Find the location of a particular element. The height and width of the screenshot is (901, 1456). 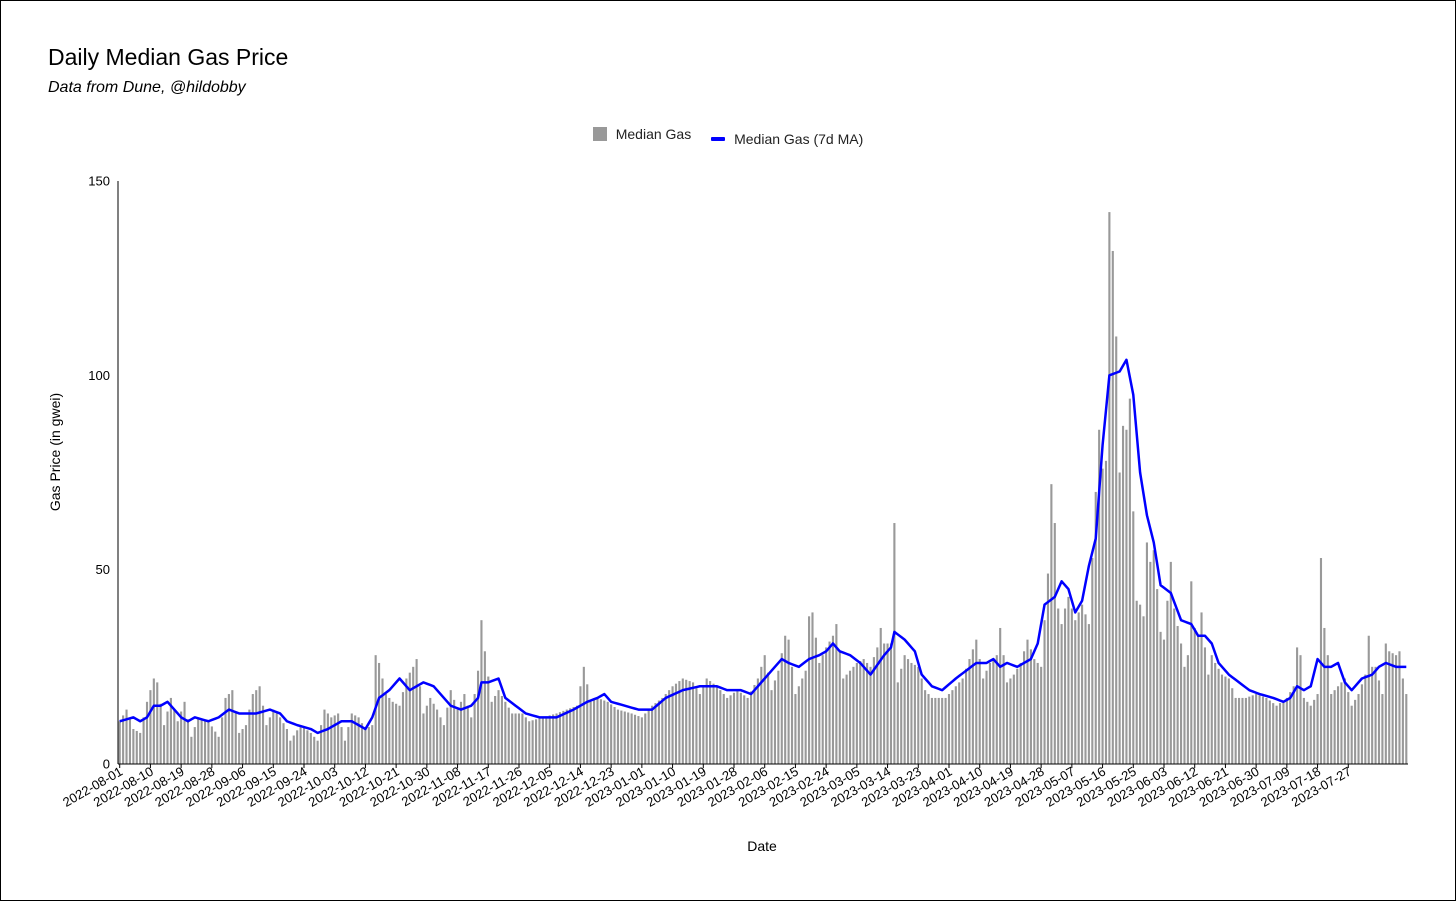

legend-item-median-gas: Median Gas is located at coordinates (642, 134).